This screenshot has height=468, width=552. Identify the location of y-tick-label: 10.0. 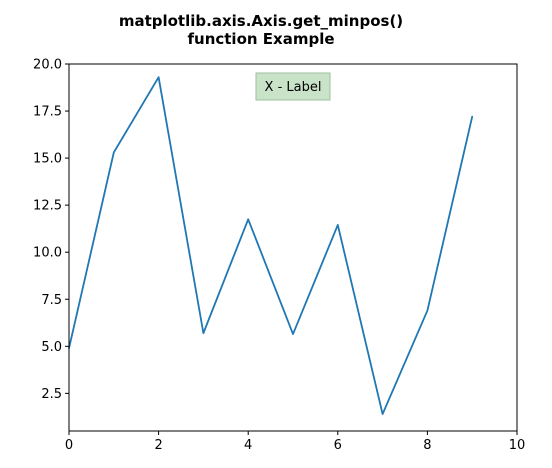
(47, 253).